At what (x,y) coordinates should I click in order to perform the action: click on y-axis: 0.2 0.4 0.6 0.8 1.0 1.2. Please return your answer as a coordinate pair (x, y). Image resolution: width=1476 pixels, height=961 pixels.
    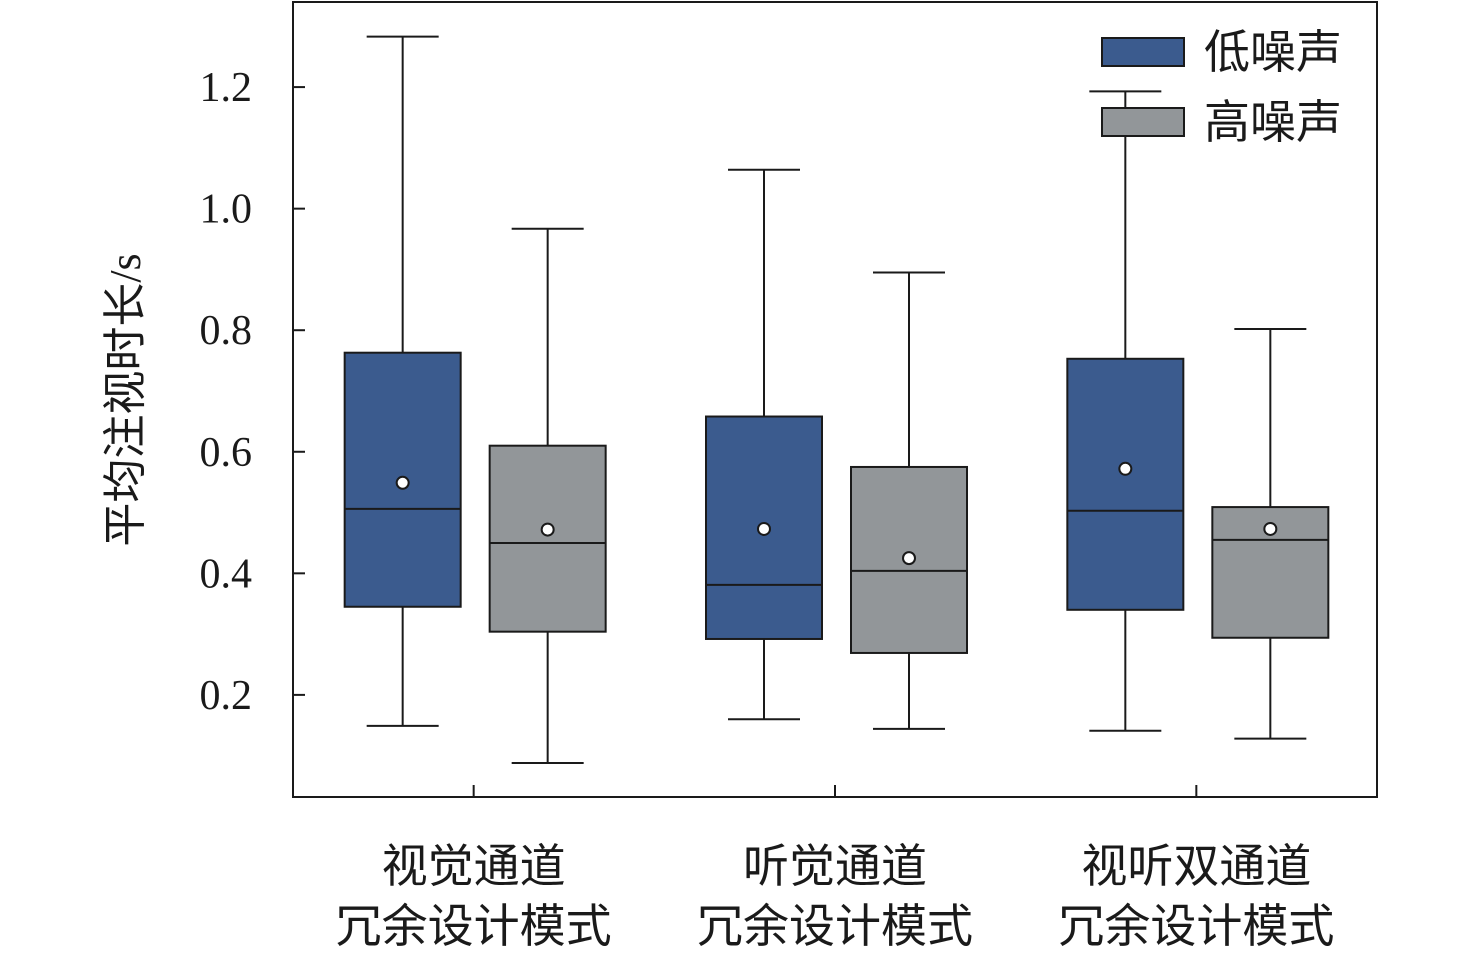
    Looking at the image, I should click on (252, 392).